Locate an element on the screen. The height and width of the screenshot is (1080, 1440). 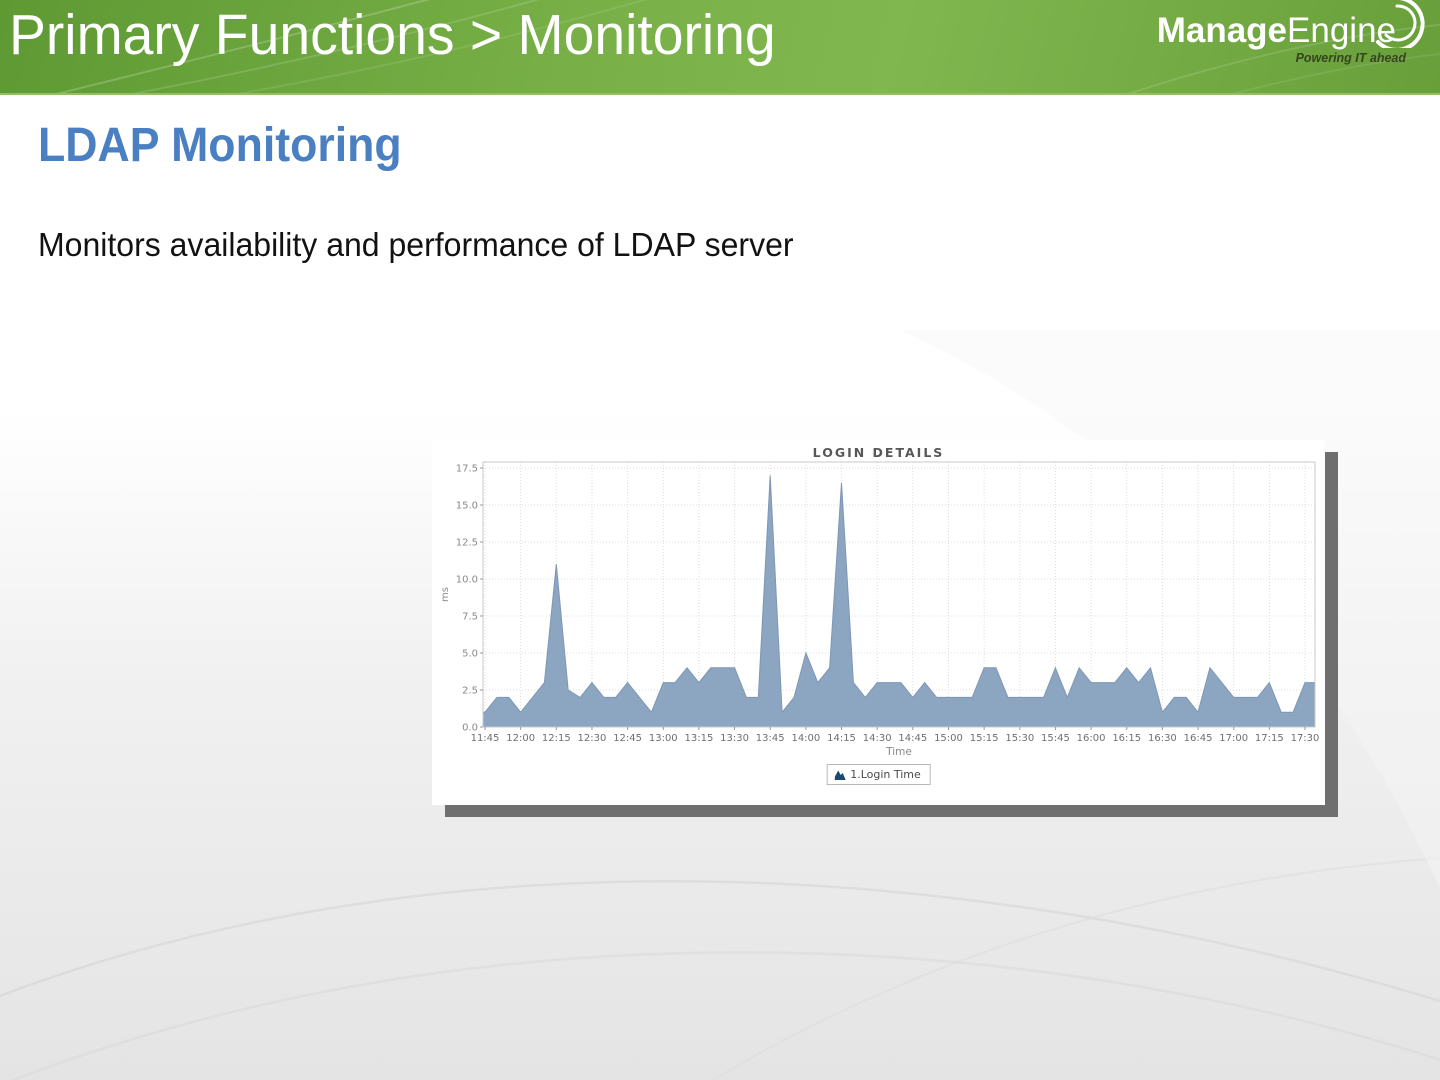
svg-text: 13:30 is located at coordinates (734, 738).